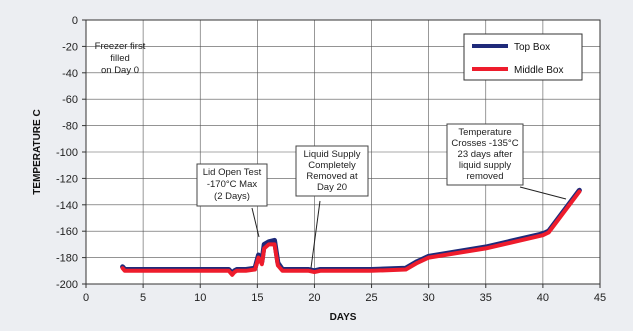 The image size is (633, 331). Describe the element at coordinates (332, 176) in the screenshot. I see `annotation-text: Removed at` at that location.